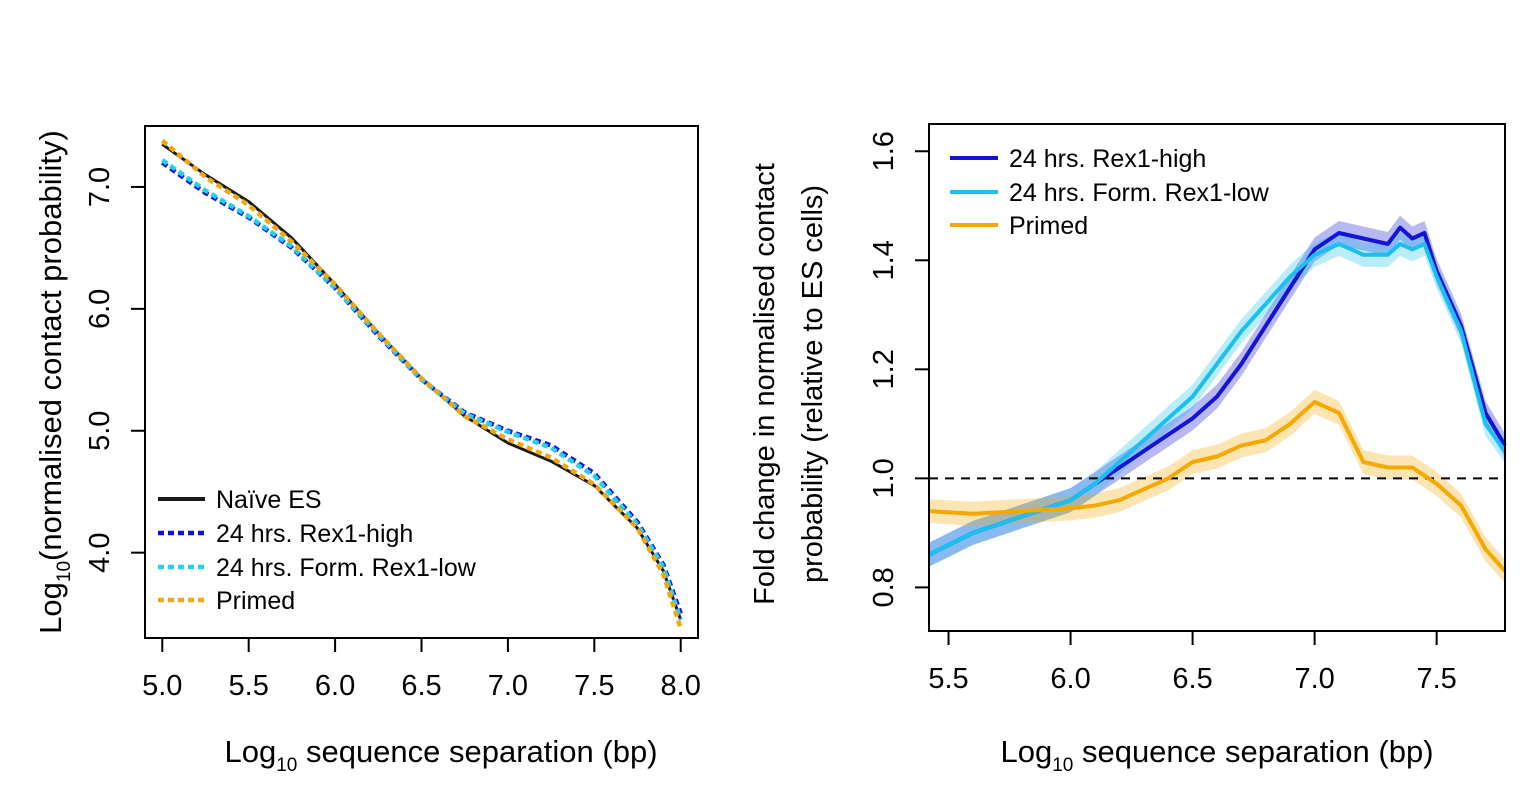 This screenshot has width=1522, height=796. I want to click on left-y-axis-label: Log10(normalised contact probability), so click(54, 382).